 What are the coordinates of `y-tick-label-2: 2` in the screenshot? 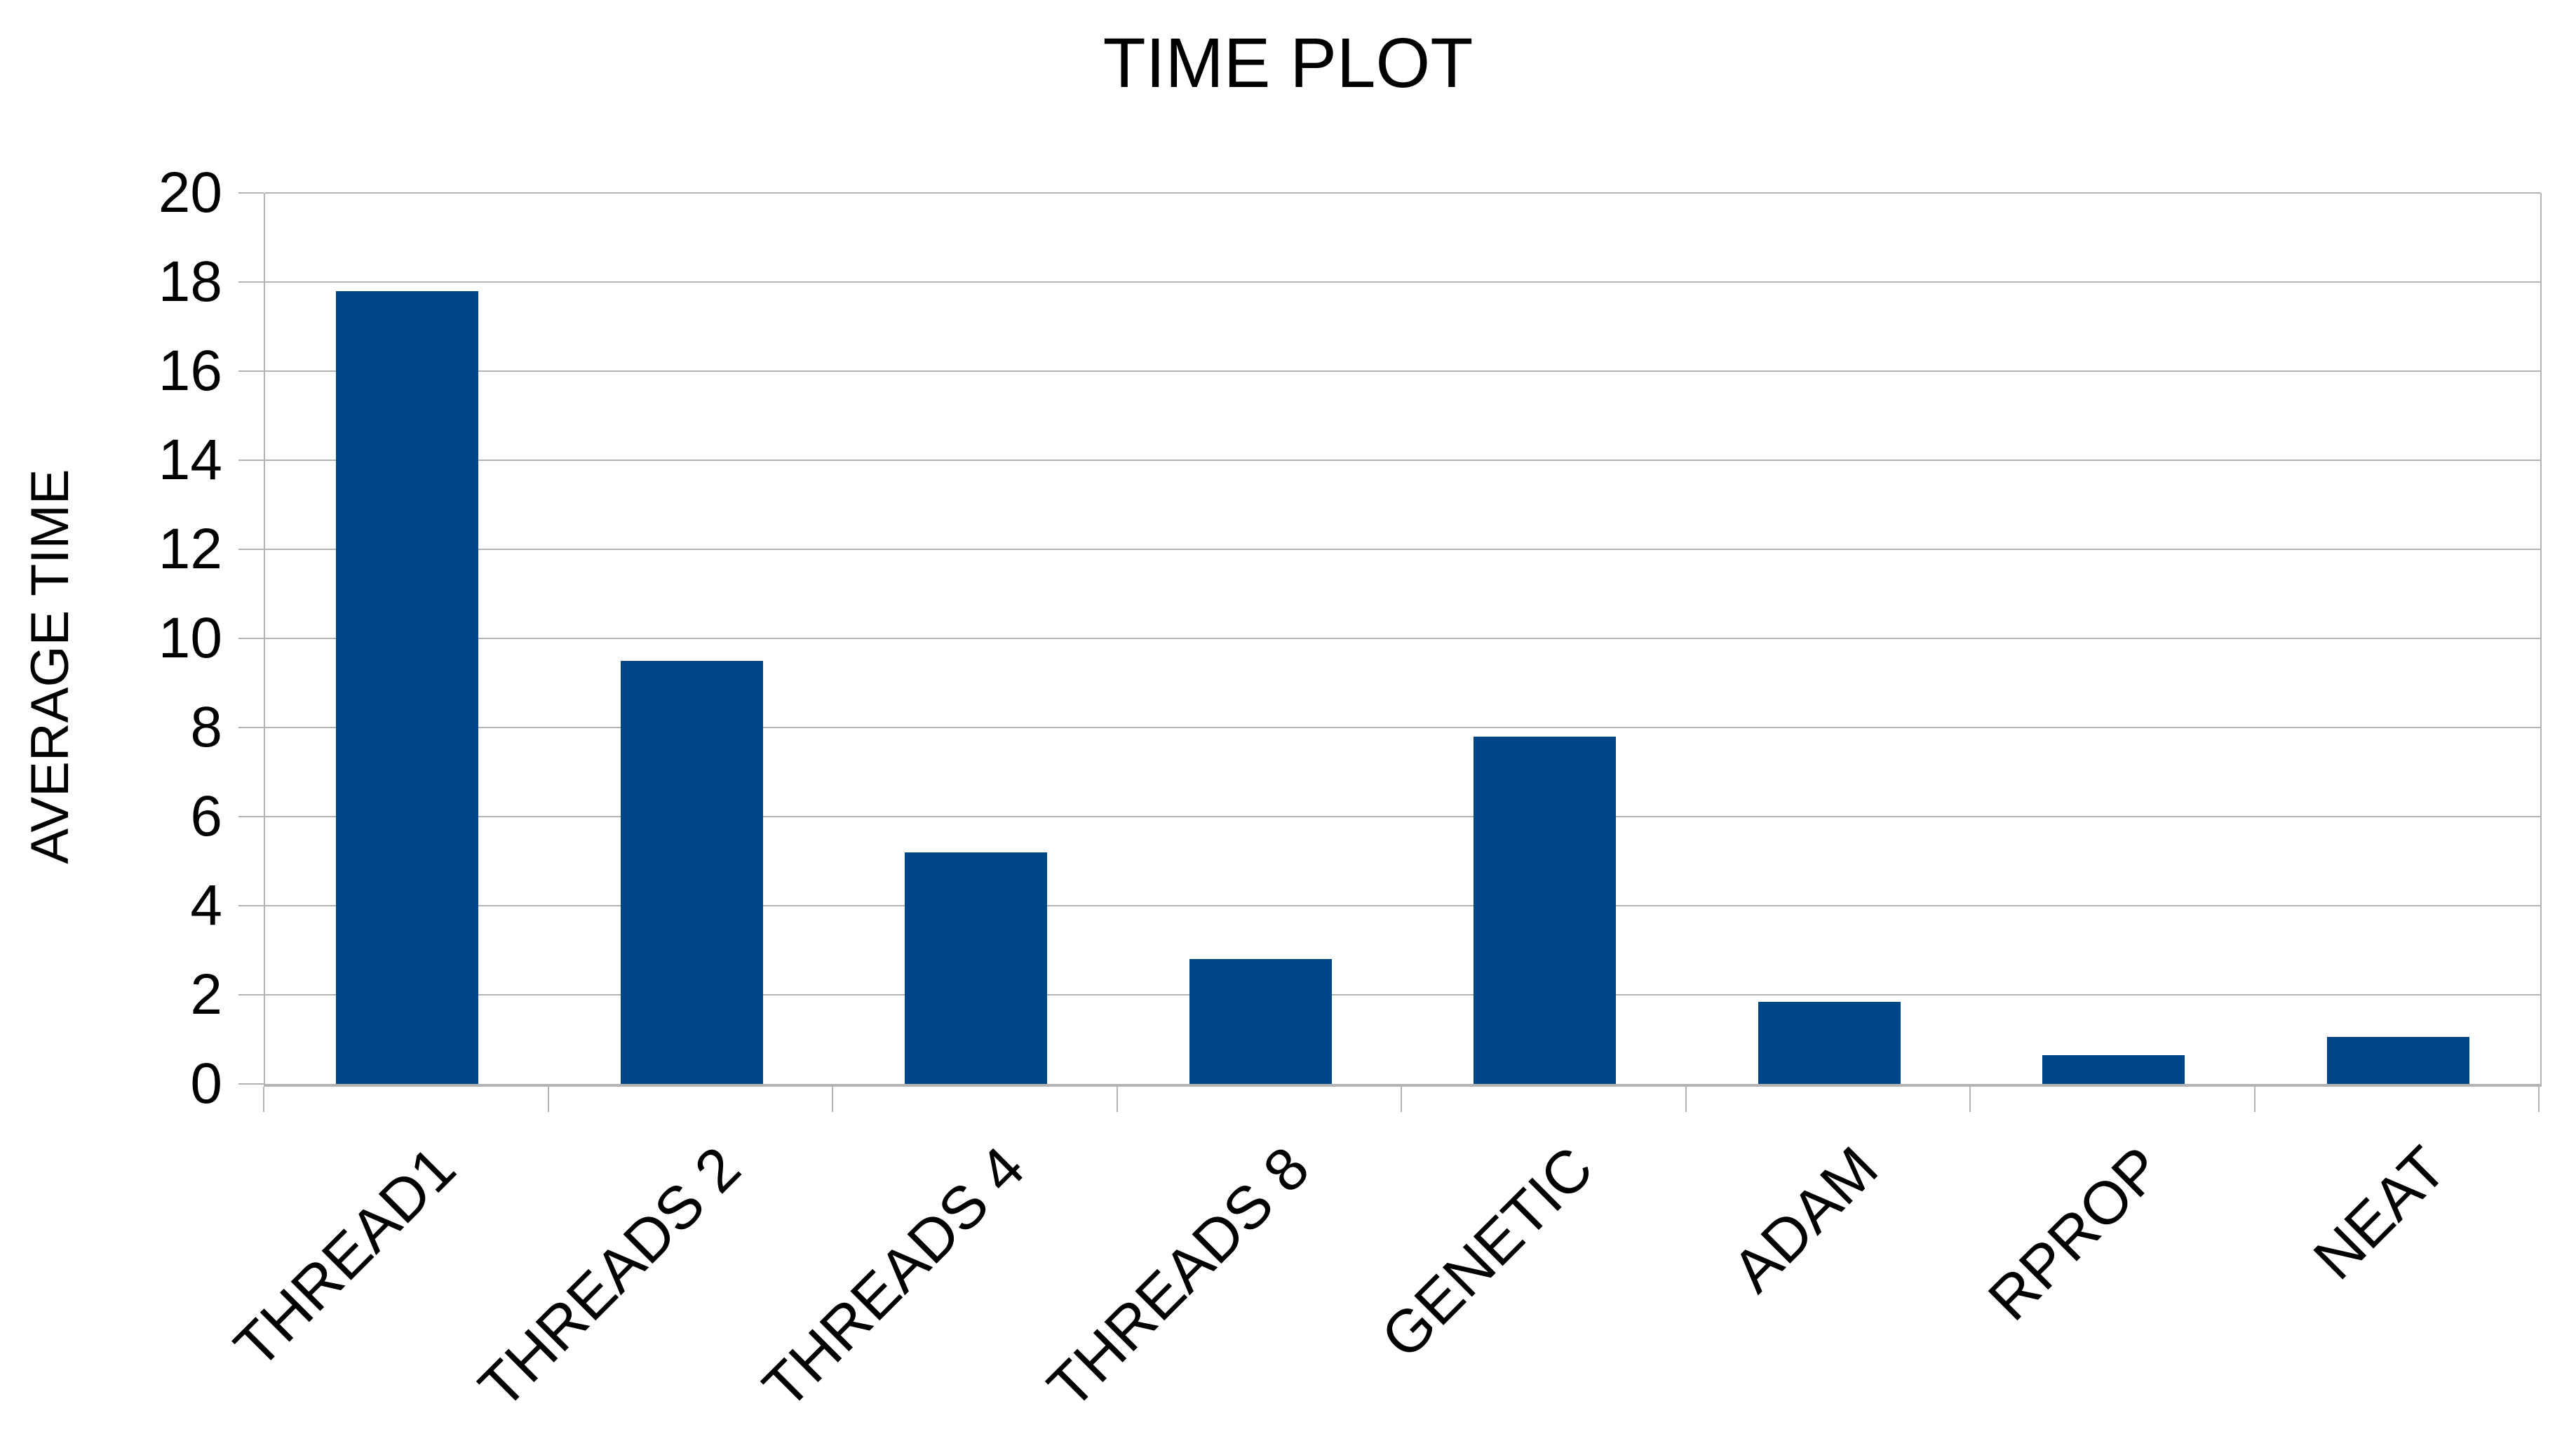 It's located at (206, 995).